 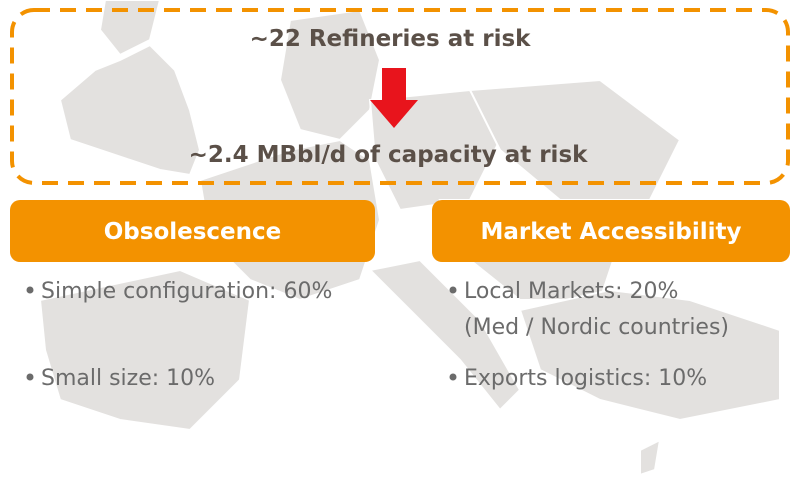 What do you see at coordinates (650, 457) in the screenshot?
I see `map-crete` at bounding box center [650, 457].